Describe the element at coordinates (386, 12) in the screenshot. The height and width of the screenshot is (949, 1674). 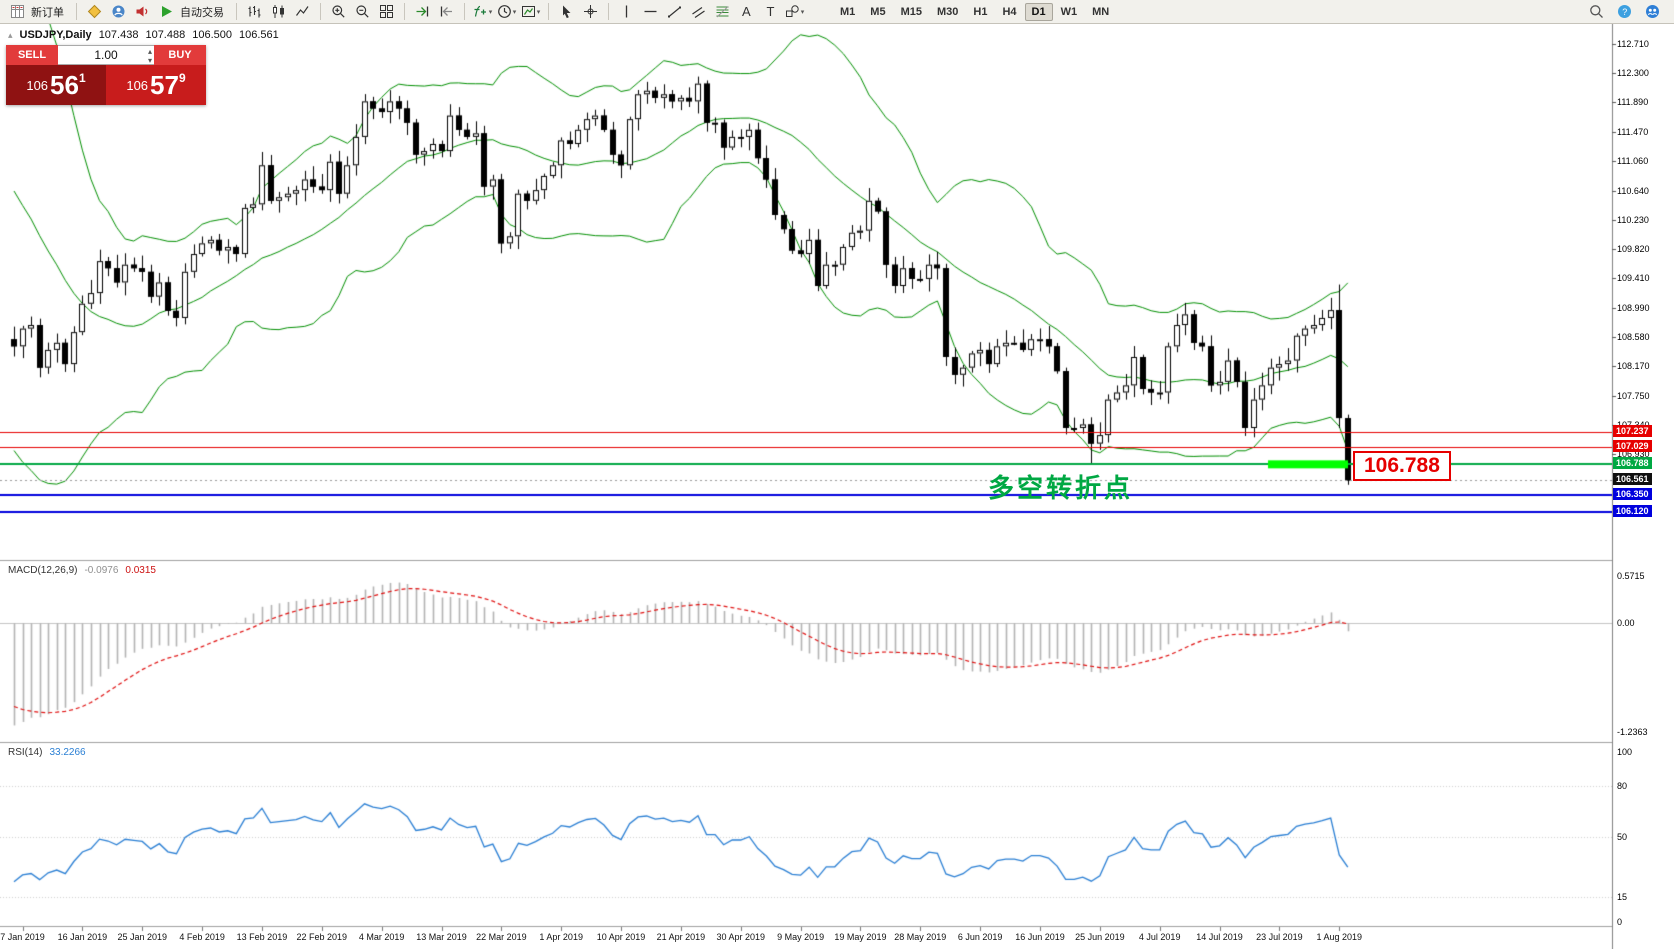
I see `tile-button` at that location.